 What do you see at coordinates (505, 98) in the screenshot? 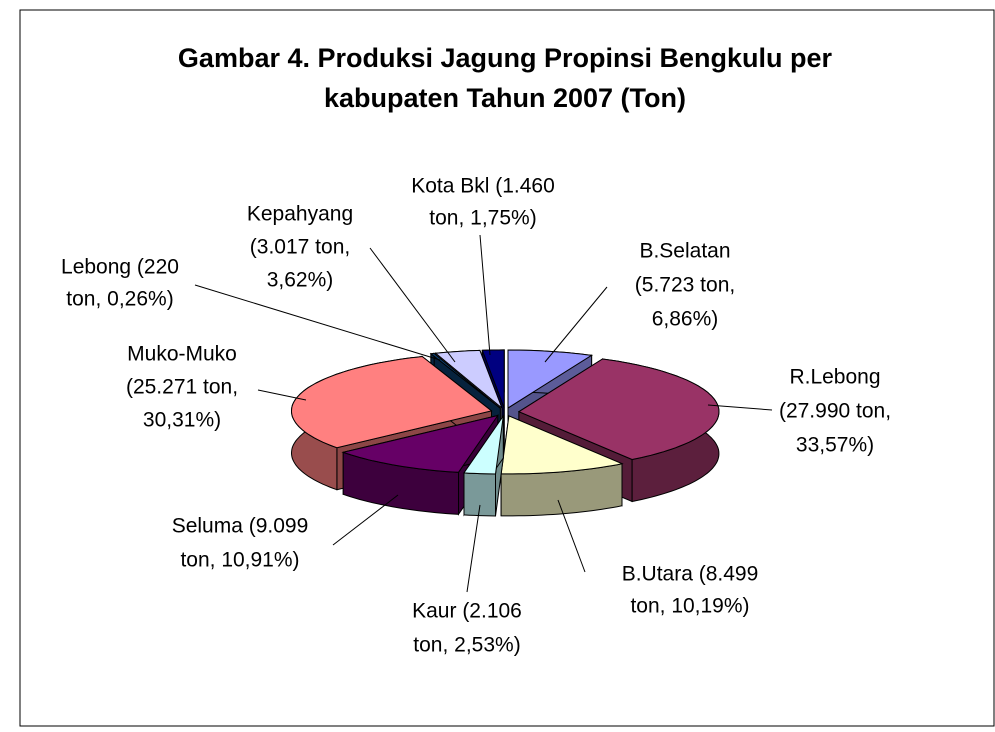
I see `chart-title: kabupaten Tahun 2007 (Ton)` at bounding box center [505, 98].